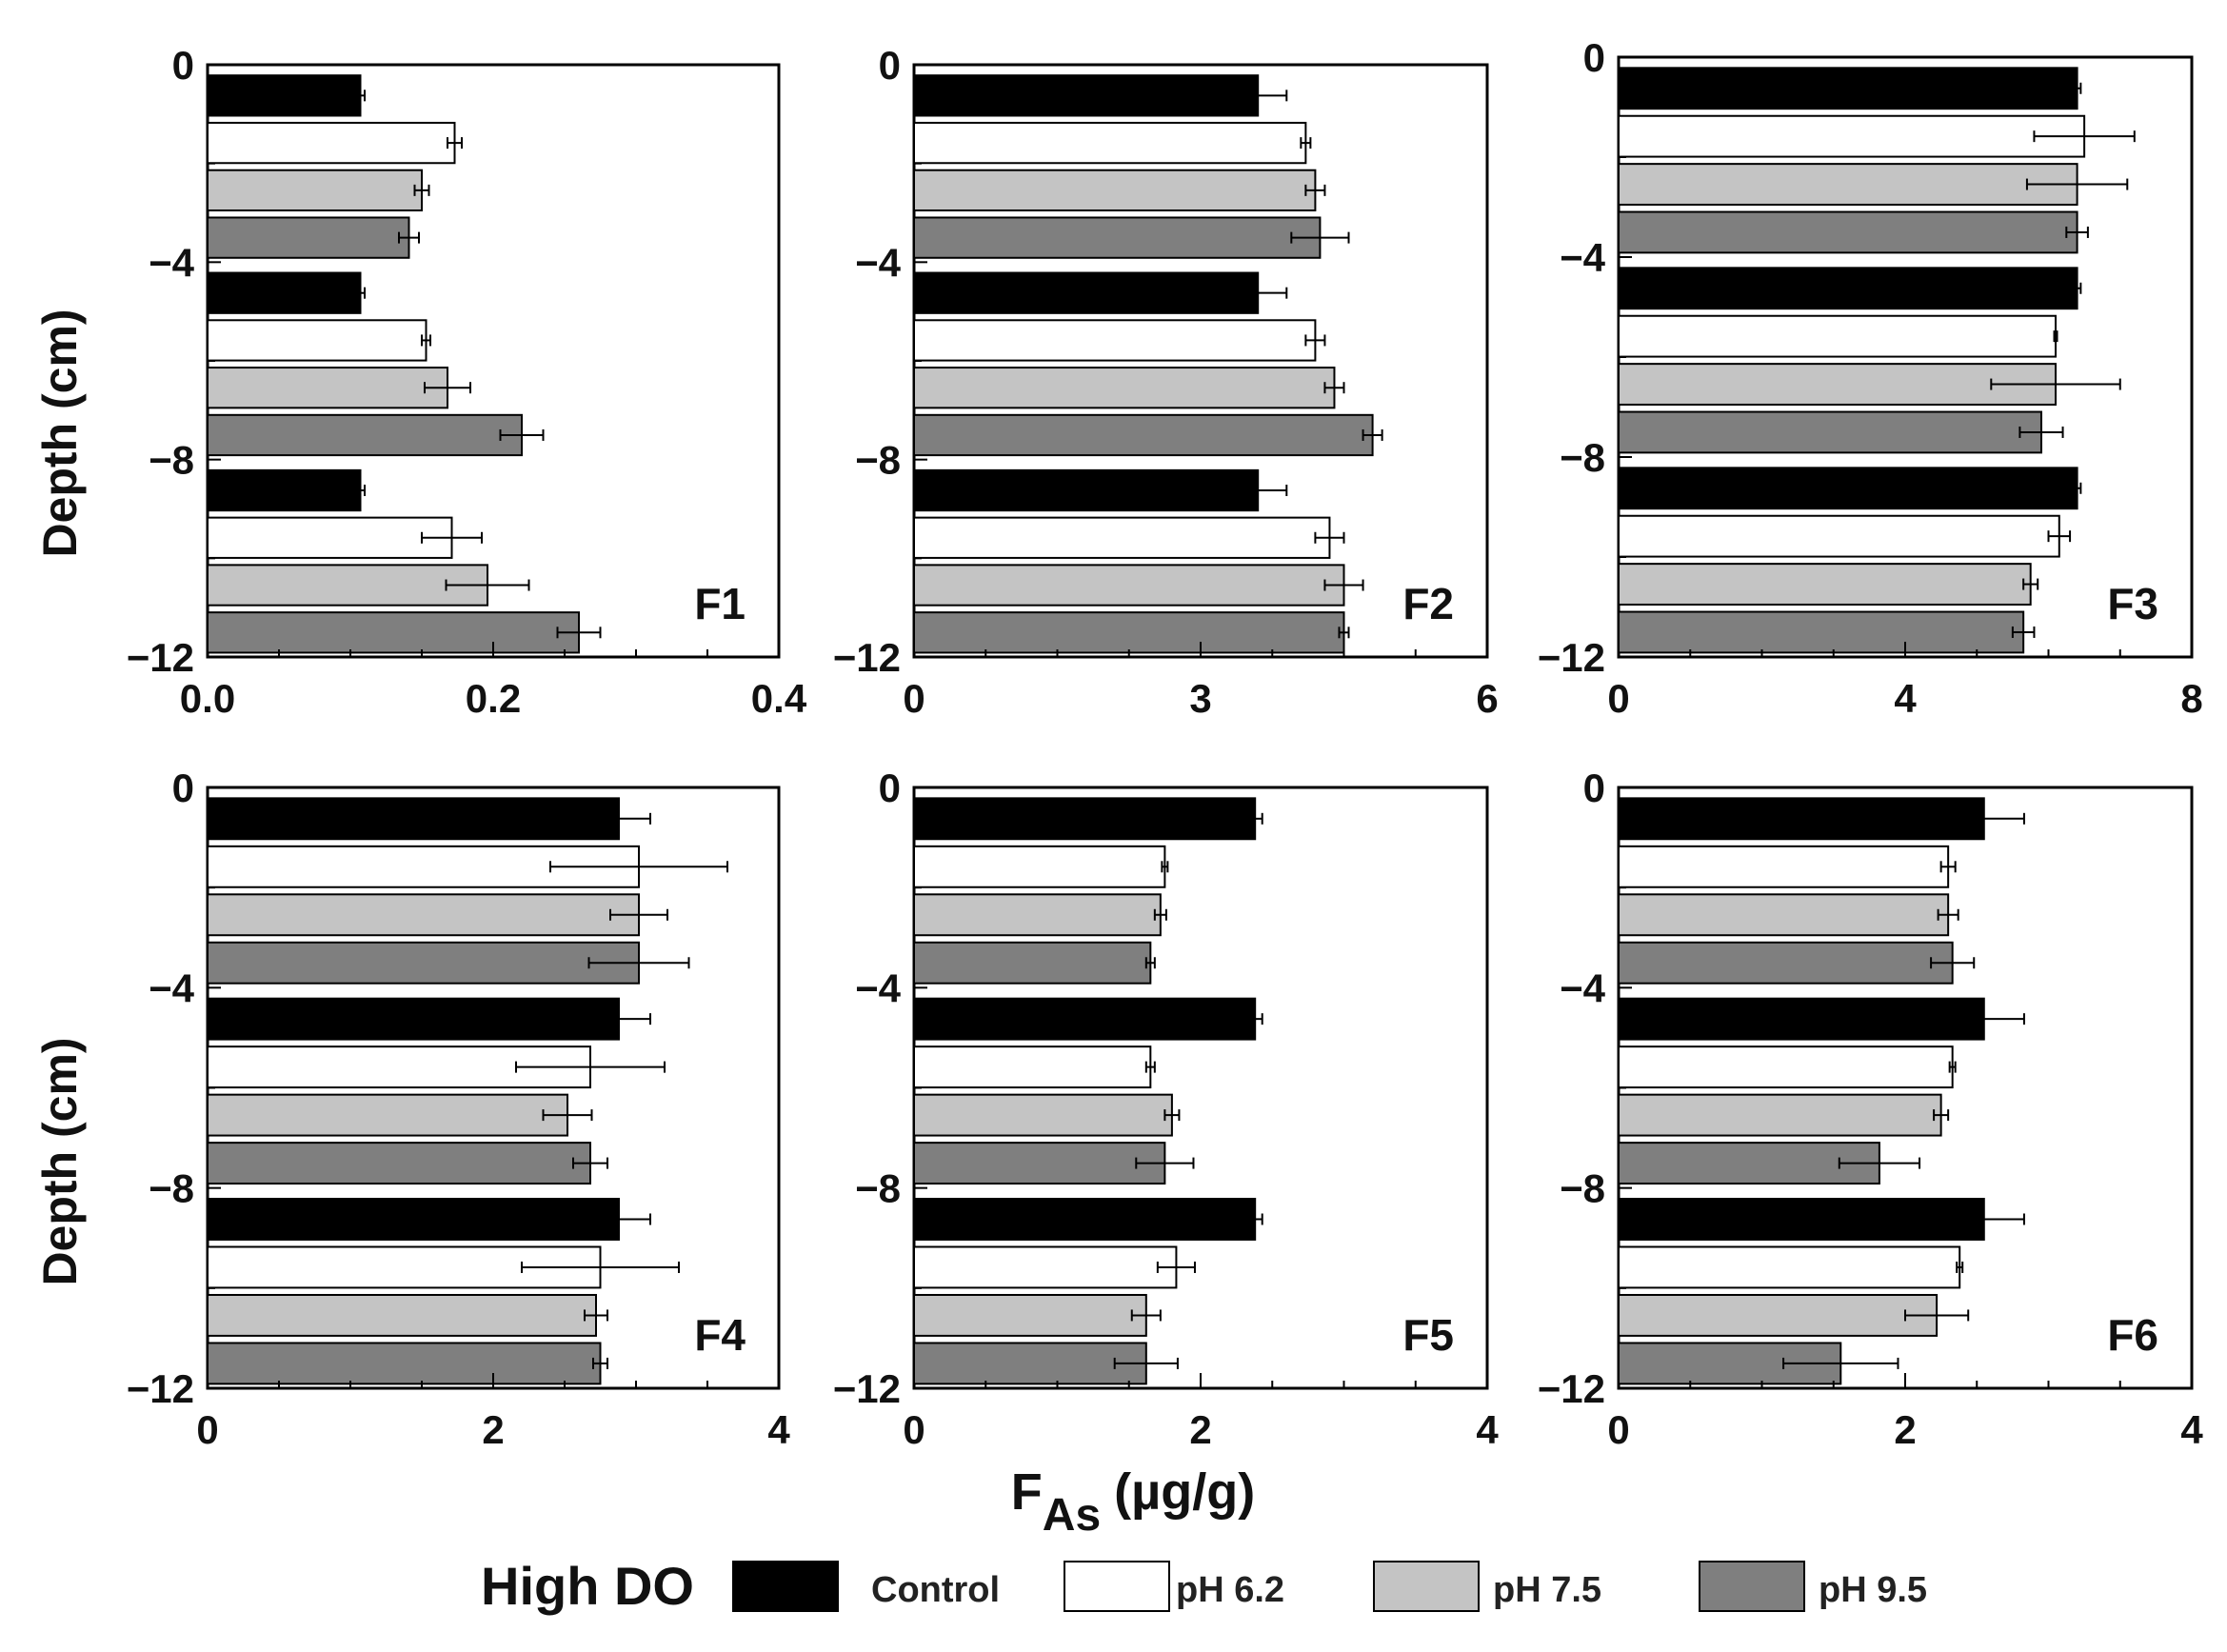 This screenshot has height=1652, width=2227. Describe the element at coordinates (1027, 1492) in the screenshot. I see `x-axis-title-main: F` at that location.